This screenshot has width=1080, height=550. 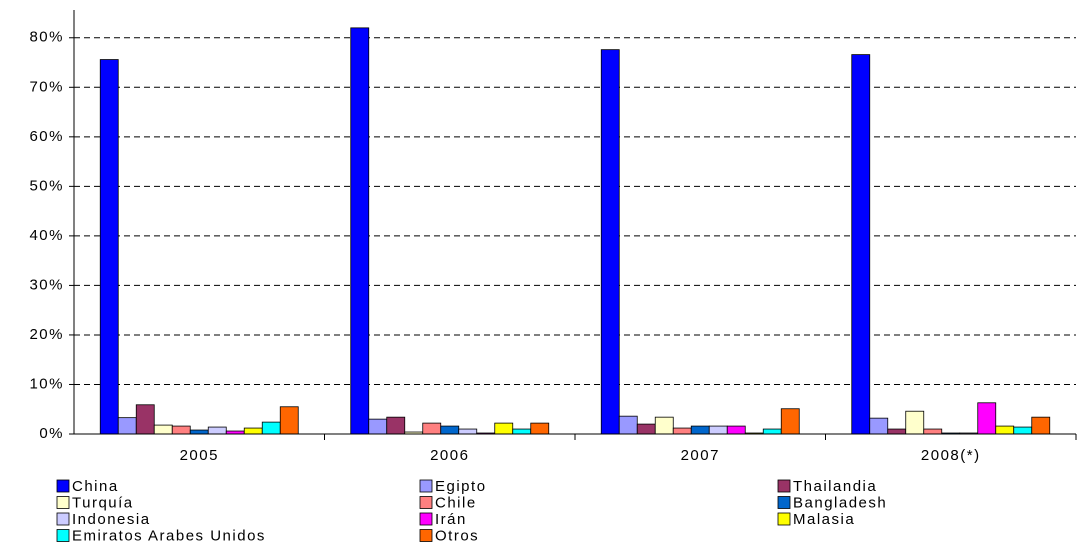 I want to click on x-tick-label: 2008(*), so click(x=951, y=455).